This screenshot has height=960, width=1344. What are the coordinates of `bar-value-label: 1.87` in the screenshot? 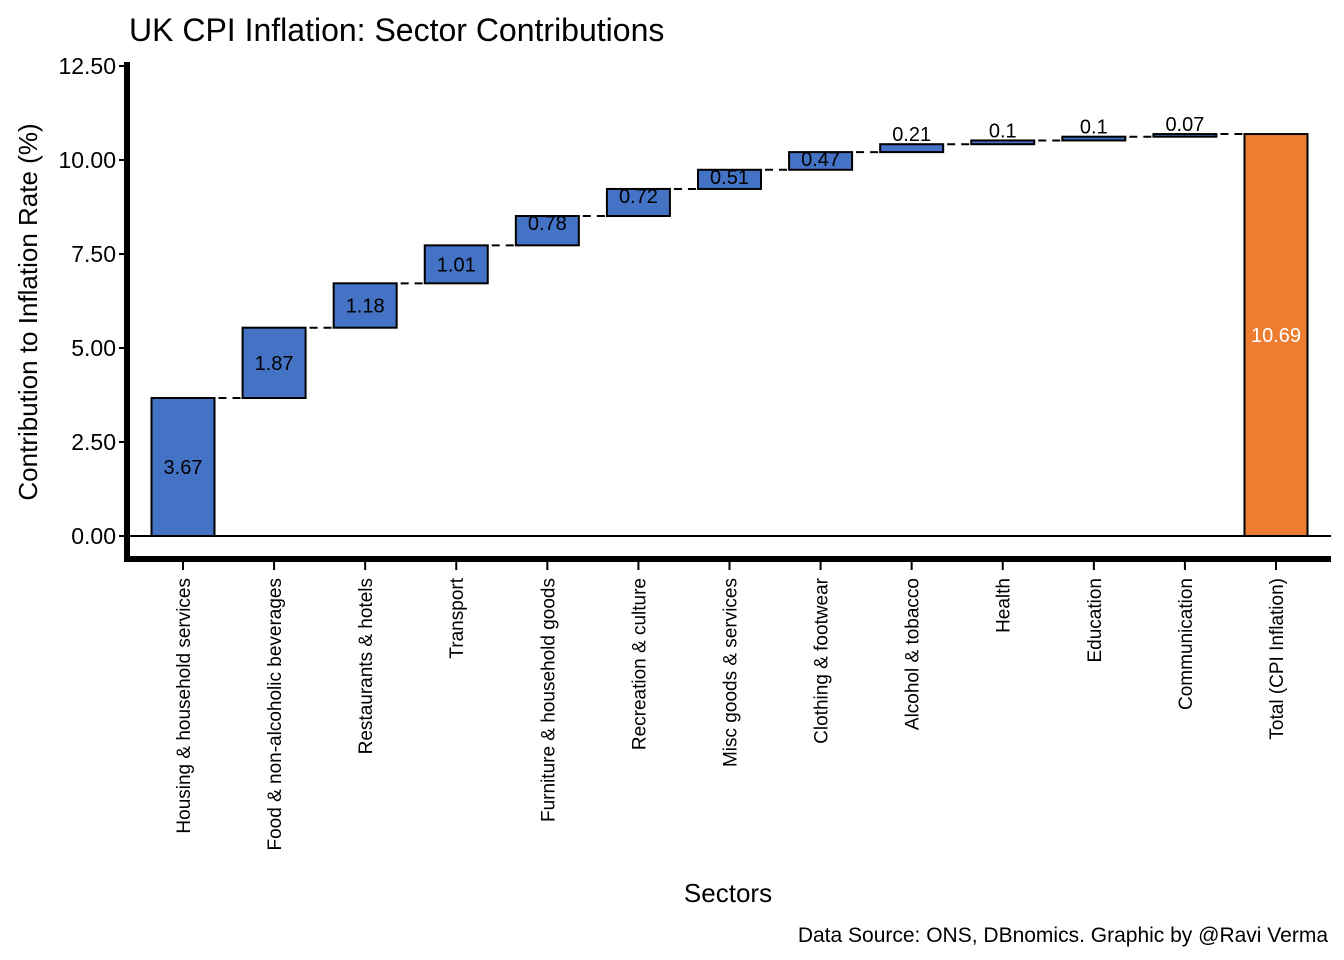 It's located at (274, 364).